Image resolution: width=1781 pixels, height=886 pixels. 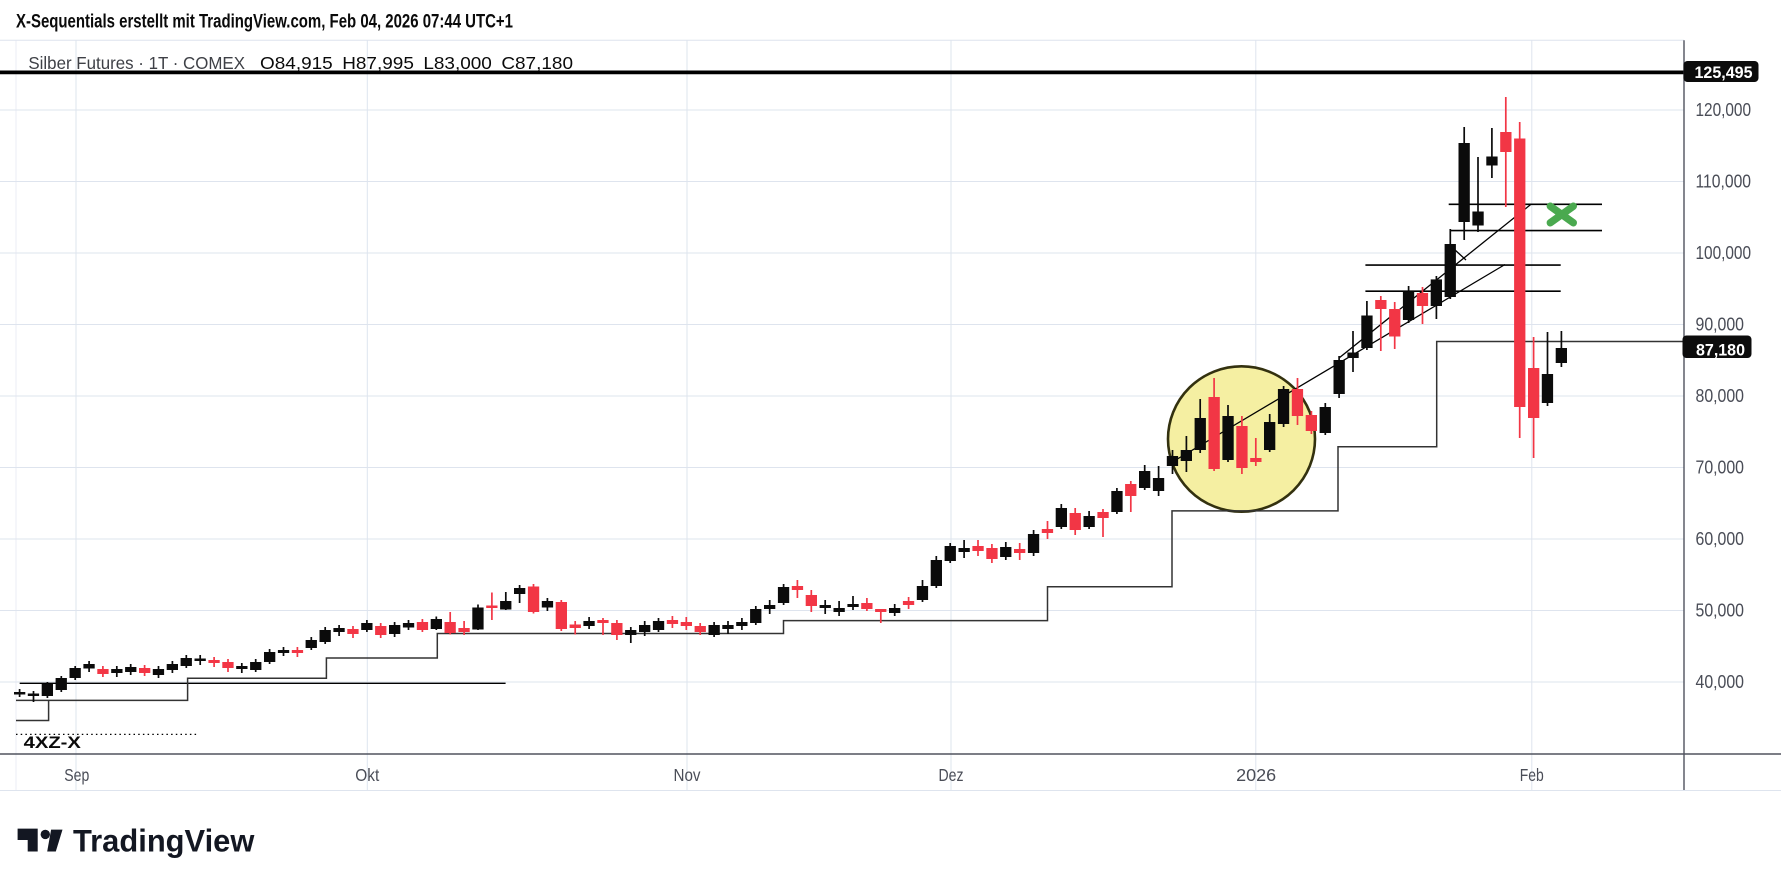 What do you see at coordinates (1720, 538) in the screenshot?
I see `svg-text: 60,000` at bounding box center [1720, 538].